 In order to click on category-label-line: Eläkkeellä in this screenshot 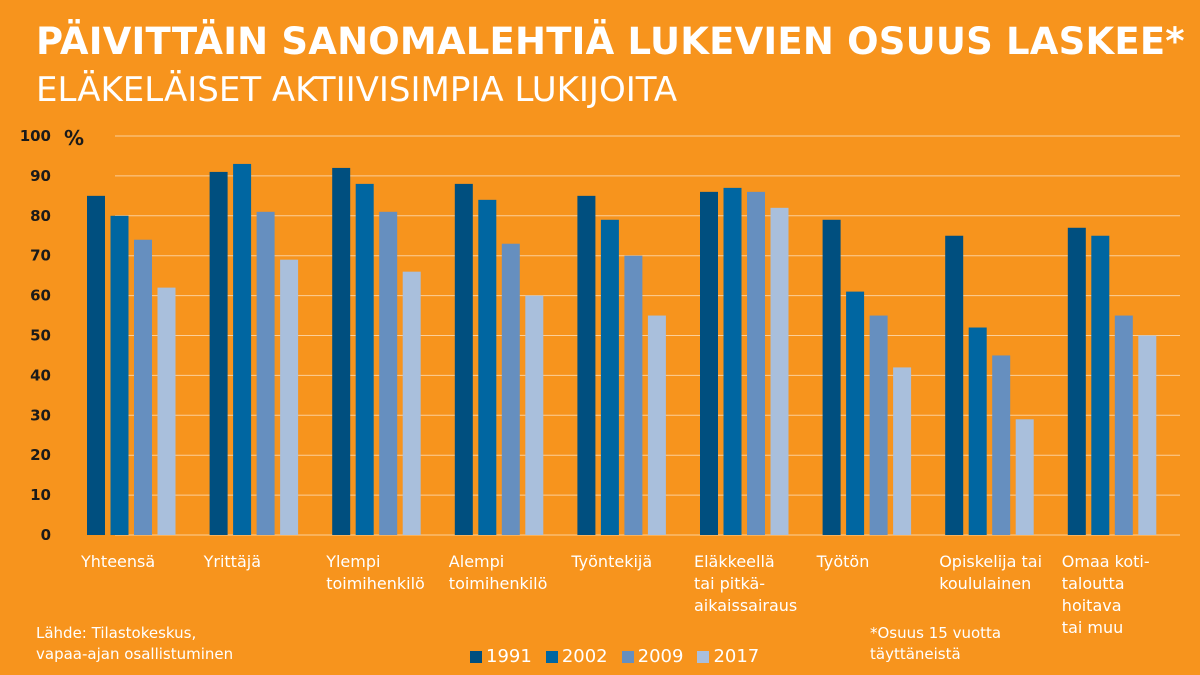, I will do `click(734, 561)`.